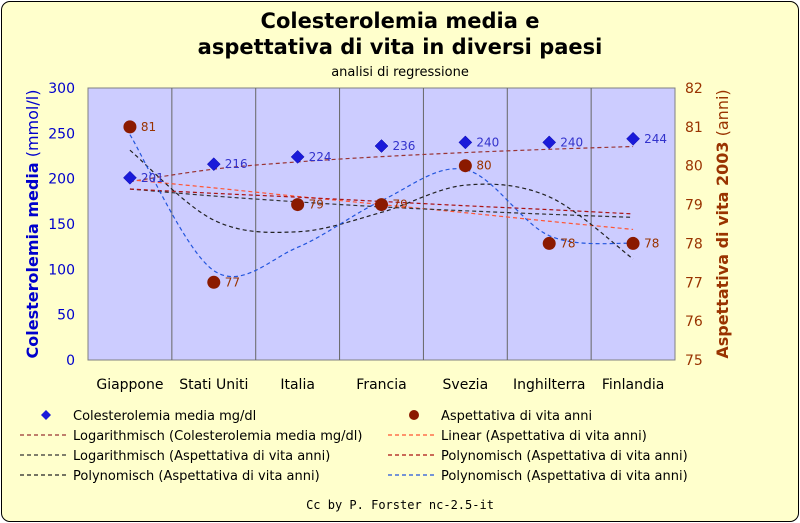  Describe the element at coordinates (516, 416) in the screenshot. I see `legend-label: Aspettativa di vita anni` at that location.